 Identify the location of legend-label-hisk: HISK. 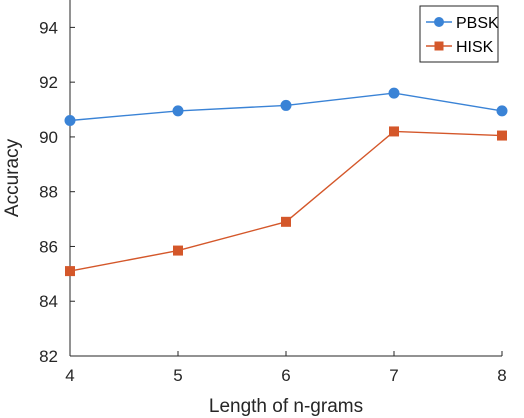
(475, 47).